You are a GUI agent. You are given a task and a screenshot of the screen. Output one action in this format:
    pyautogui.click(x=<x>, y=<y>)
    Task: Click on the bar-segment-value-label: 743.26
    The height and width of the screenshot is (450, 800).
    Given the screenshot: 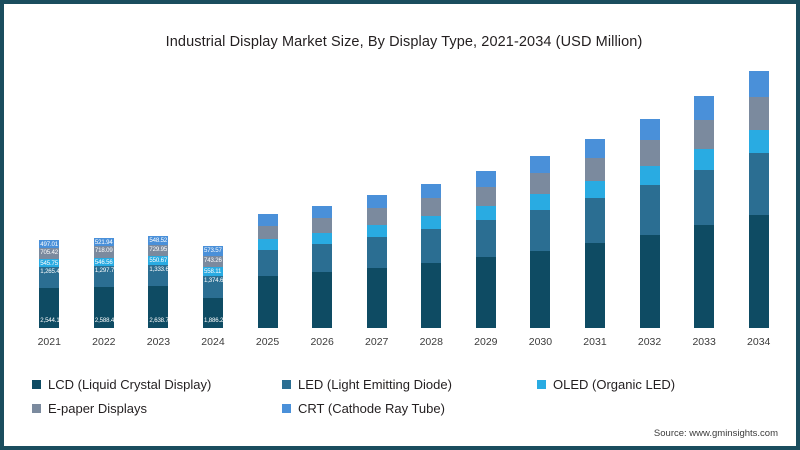 What is the action you would take?
    pyautogui.click(x=213, y=260)
    